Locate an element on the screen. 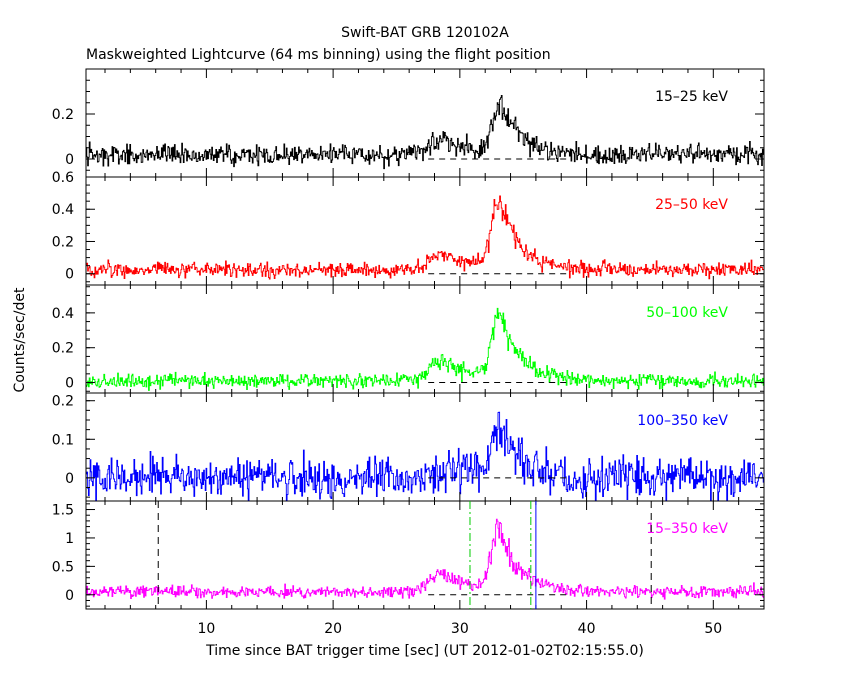 The width and height of the screenshot is (850, 680). band-label-50-100: 50–100 keV is located at coordinates (687, 313).